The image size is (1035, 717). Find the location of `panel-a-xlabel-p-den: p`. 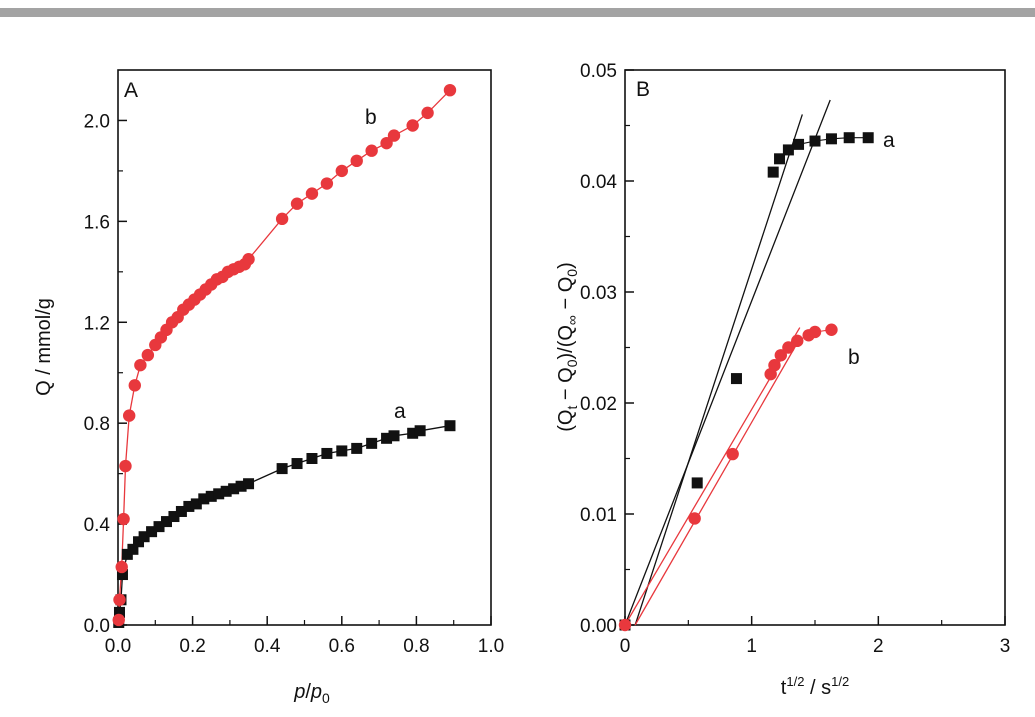

panel-a-xlabel-p-den: p is located at coordinates (316, 692).